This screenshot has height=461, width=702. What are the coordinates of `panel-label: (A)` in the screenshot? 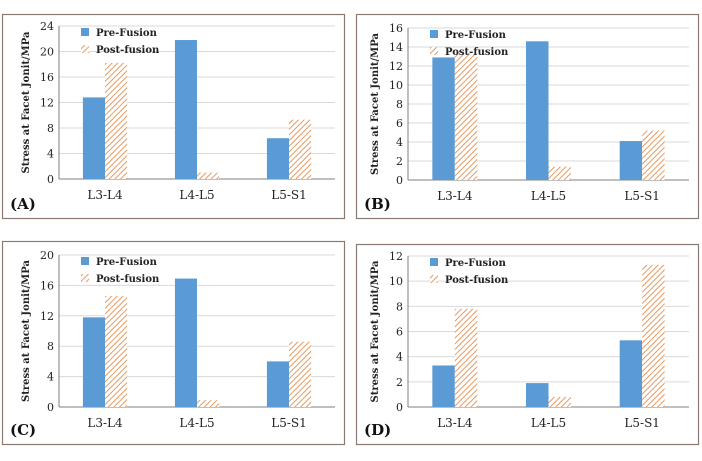 It's located at (23, 204).